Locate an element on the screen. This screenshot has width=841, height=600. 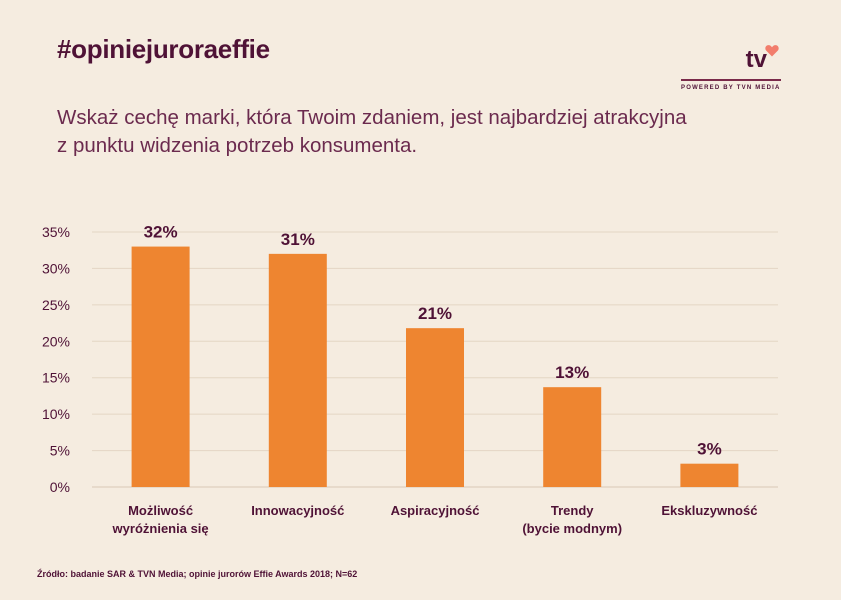
logo-powered-text: POWERED BY TVN MEDIA is located at coordinates (731, 88).